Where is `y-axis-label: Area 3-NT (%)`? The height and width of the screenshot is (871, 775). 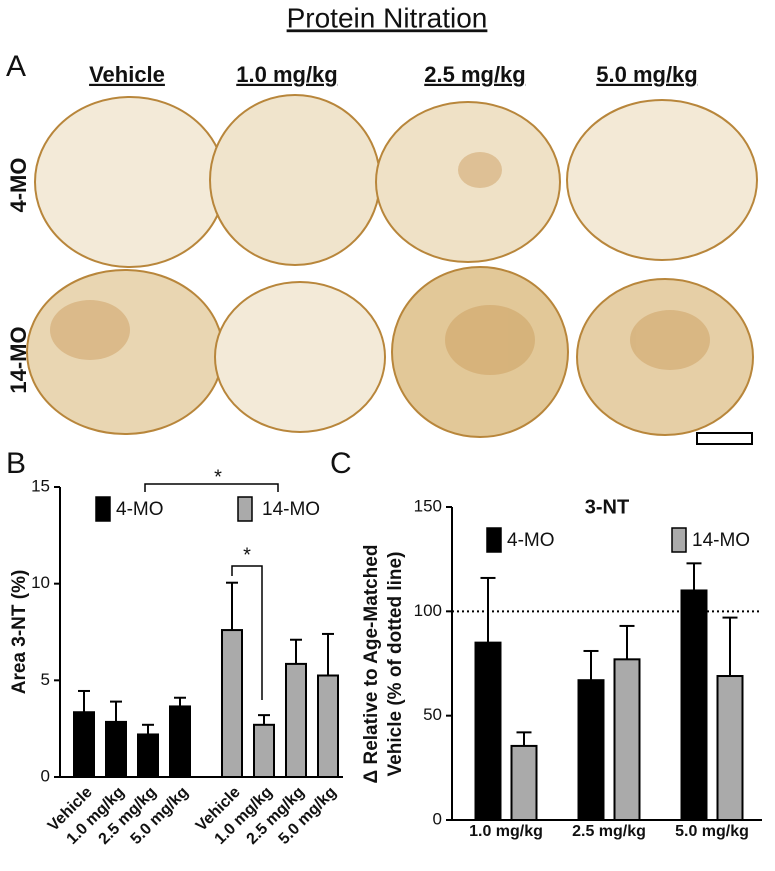 y-axis-label: Area 3-NT (%) is located at coordinates (19, 632).